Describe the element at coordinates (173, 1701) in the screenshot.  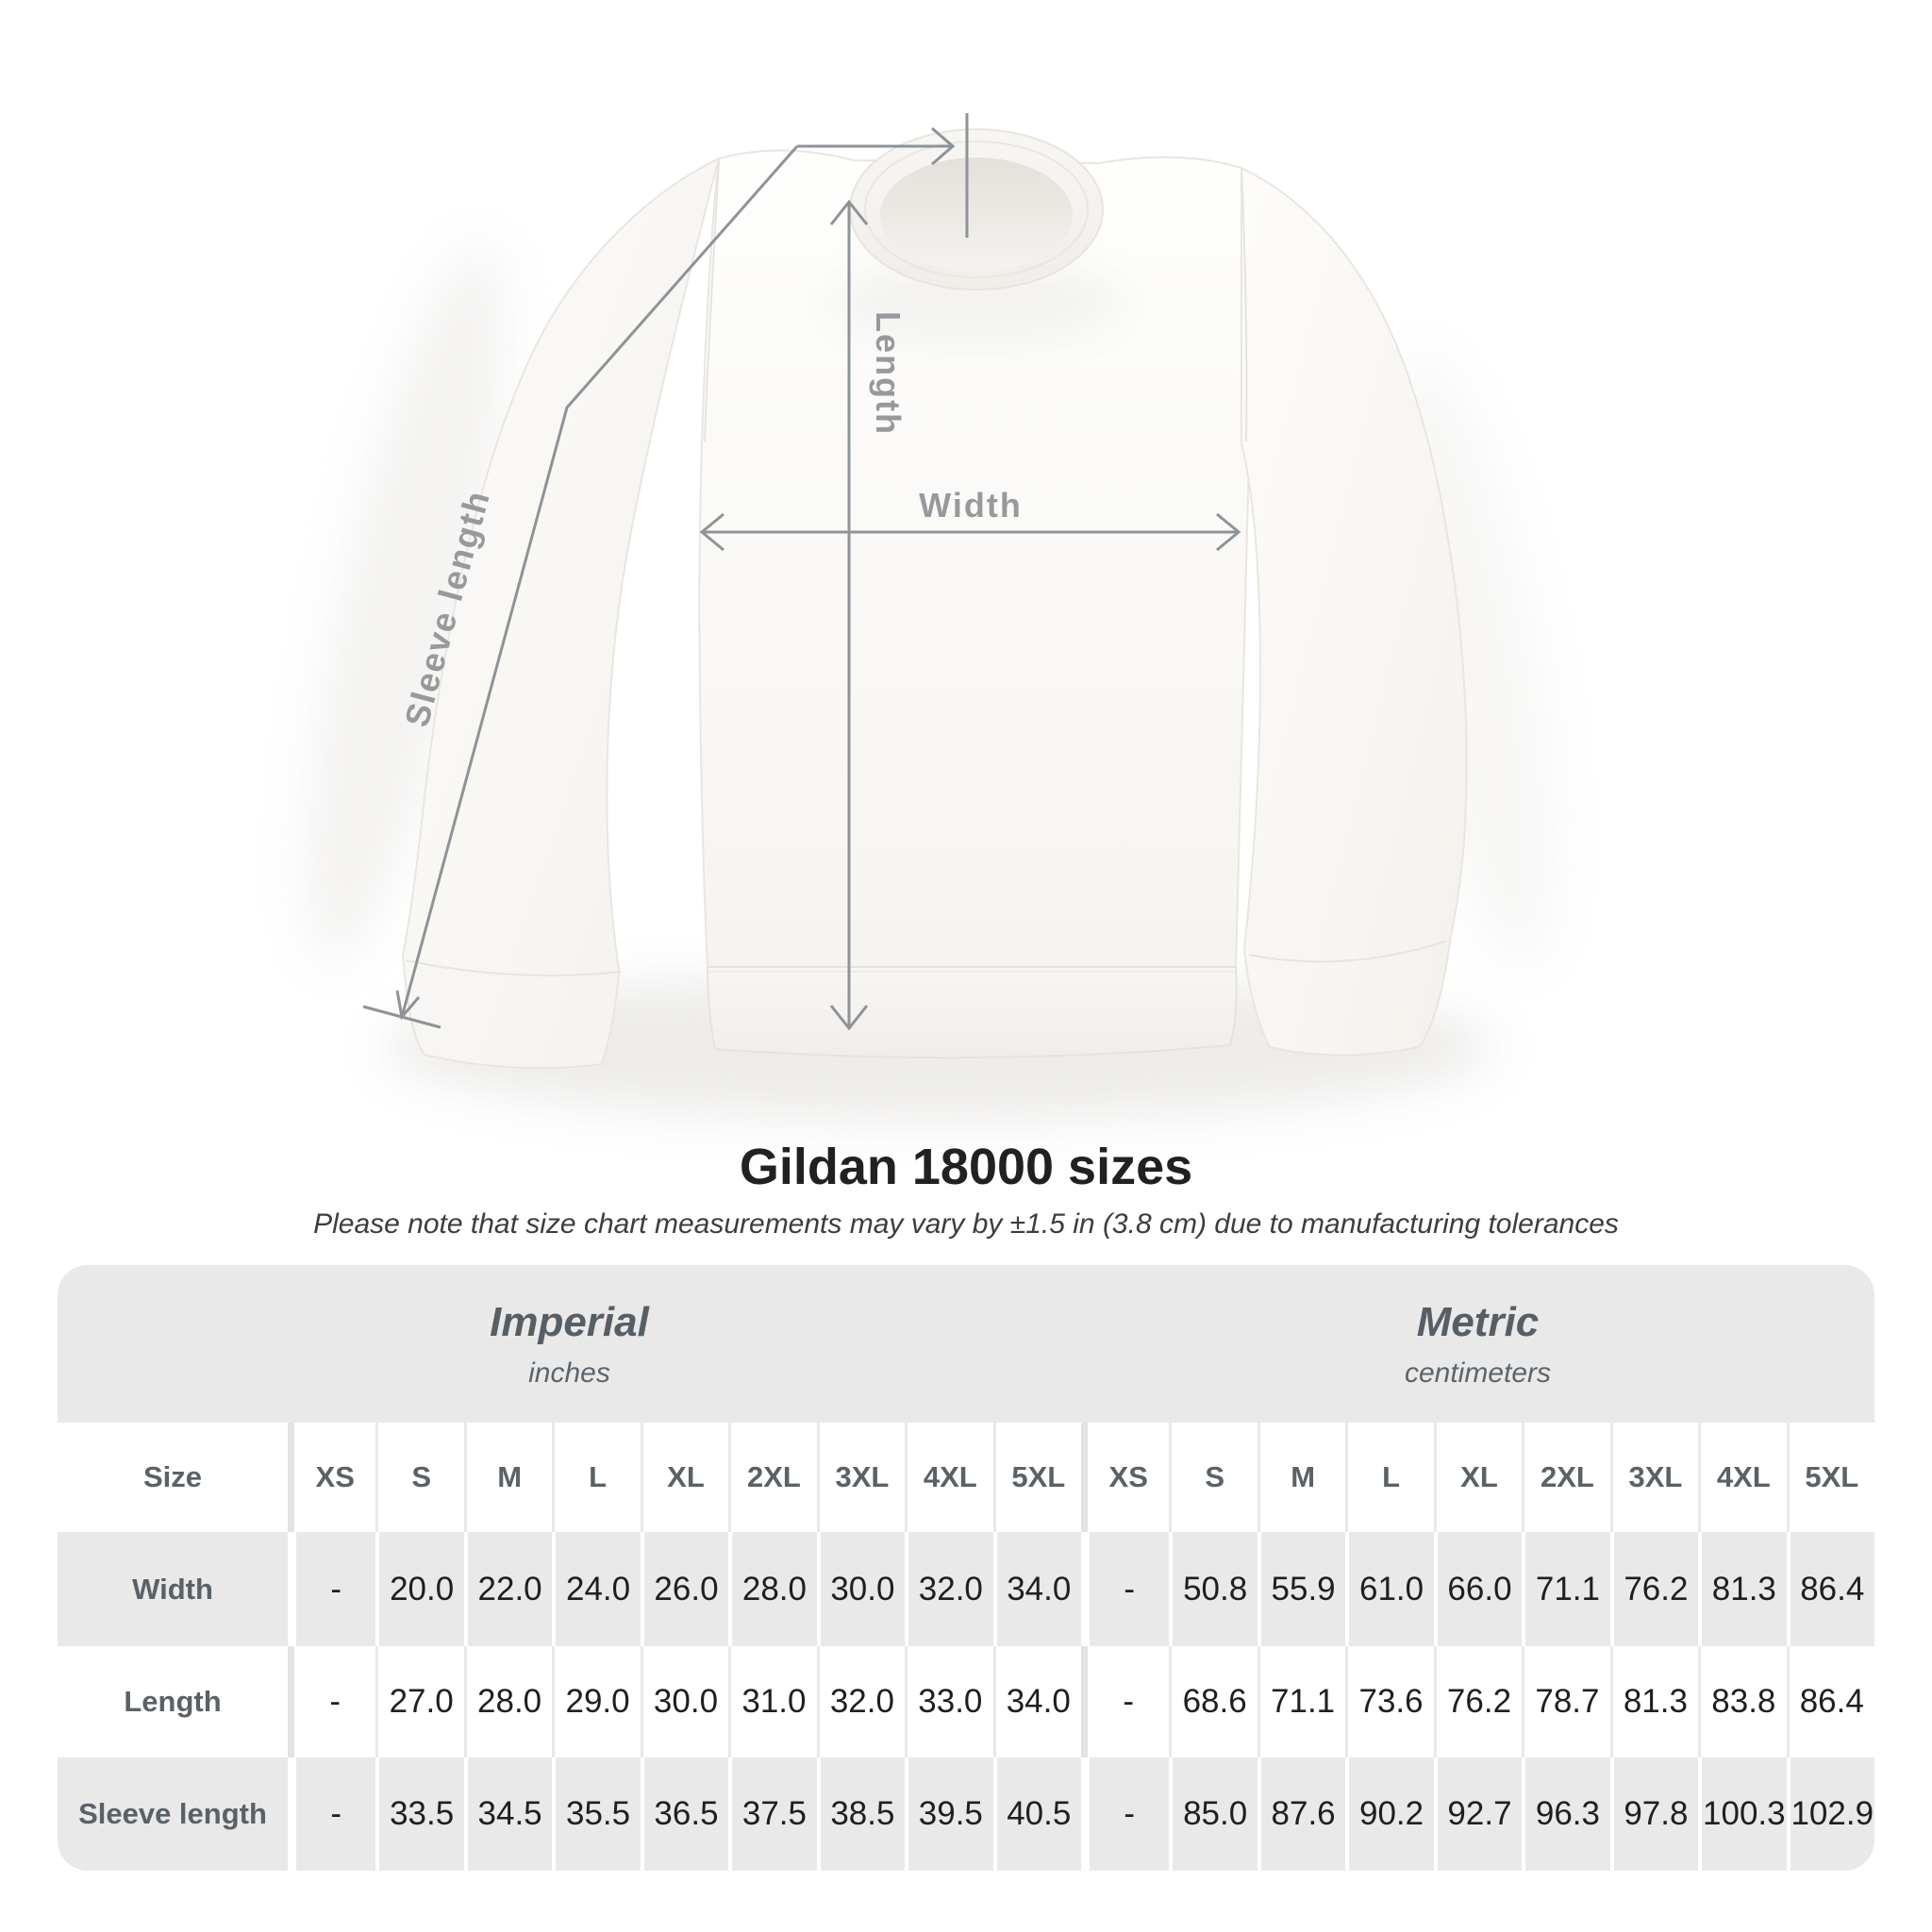
I see `row-label-length: Length` at that location.